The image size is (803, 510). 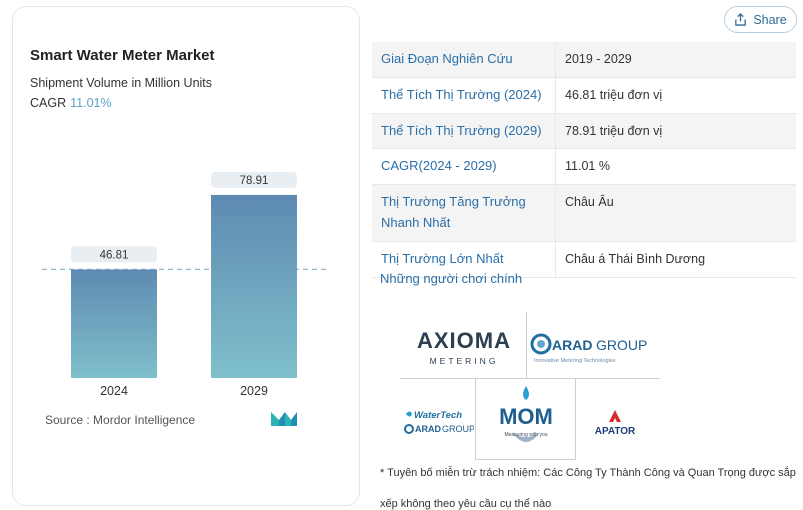 I want to click on row-key: Thị Trường Lớn Nhất, so click(x=442, y=258).